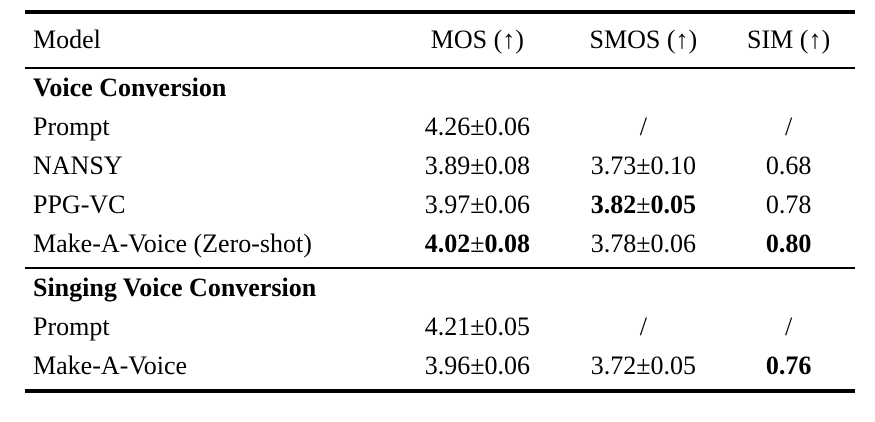 The height and width of the screenshot is (422, 875). I want to click on metric-value: 4.21±0.05, so click(477, 326).